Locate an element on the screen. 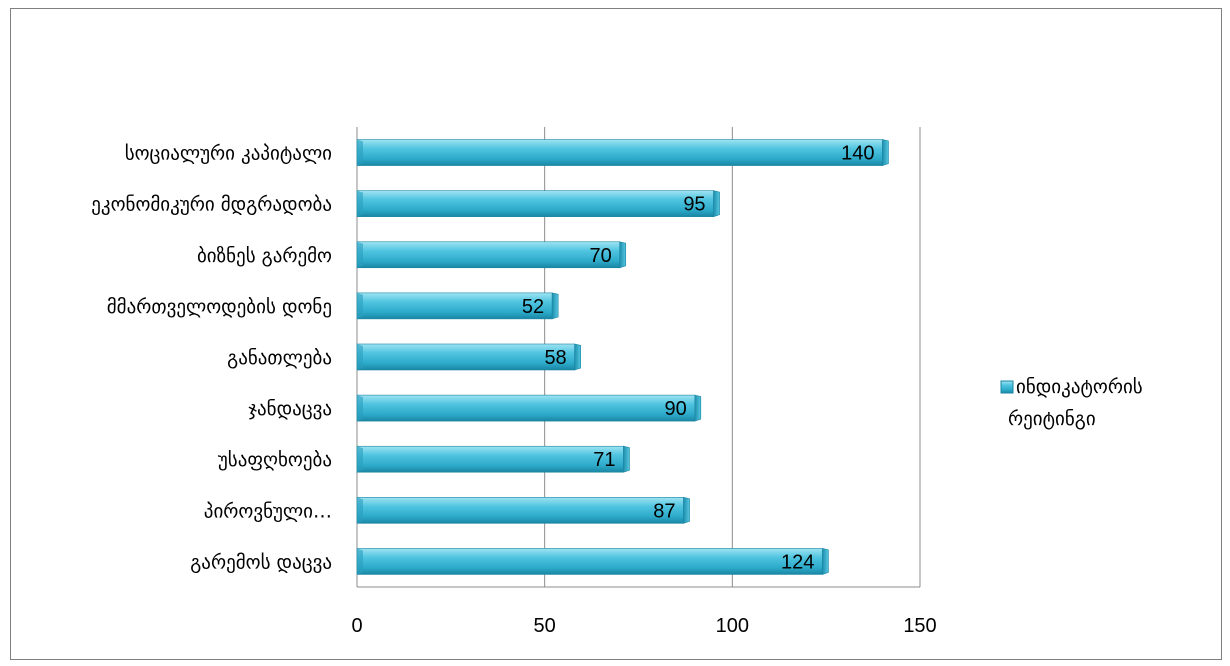 This screenshot has width=1230, height=666. category-label-1: ეკონომიკური მდგრადობა is located at coordinates (211, 205).